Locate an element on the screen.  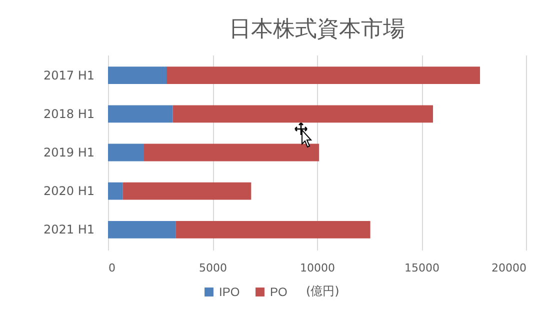
legend-label: PO is located at coordinates (279, 292).